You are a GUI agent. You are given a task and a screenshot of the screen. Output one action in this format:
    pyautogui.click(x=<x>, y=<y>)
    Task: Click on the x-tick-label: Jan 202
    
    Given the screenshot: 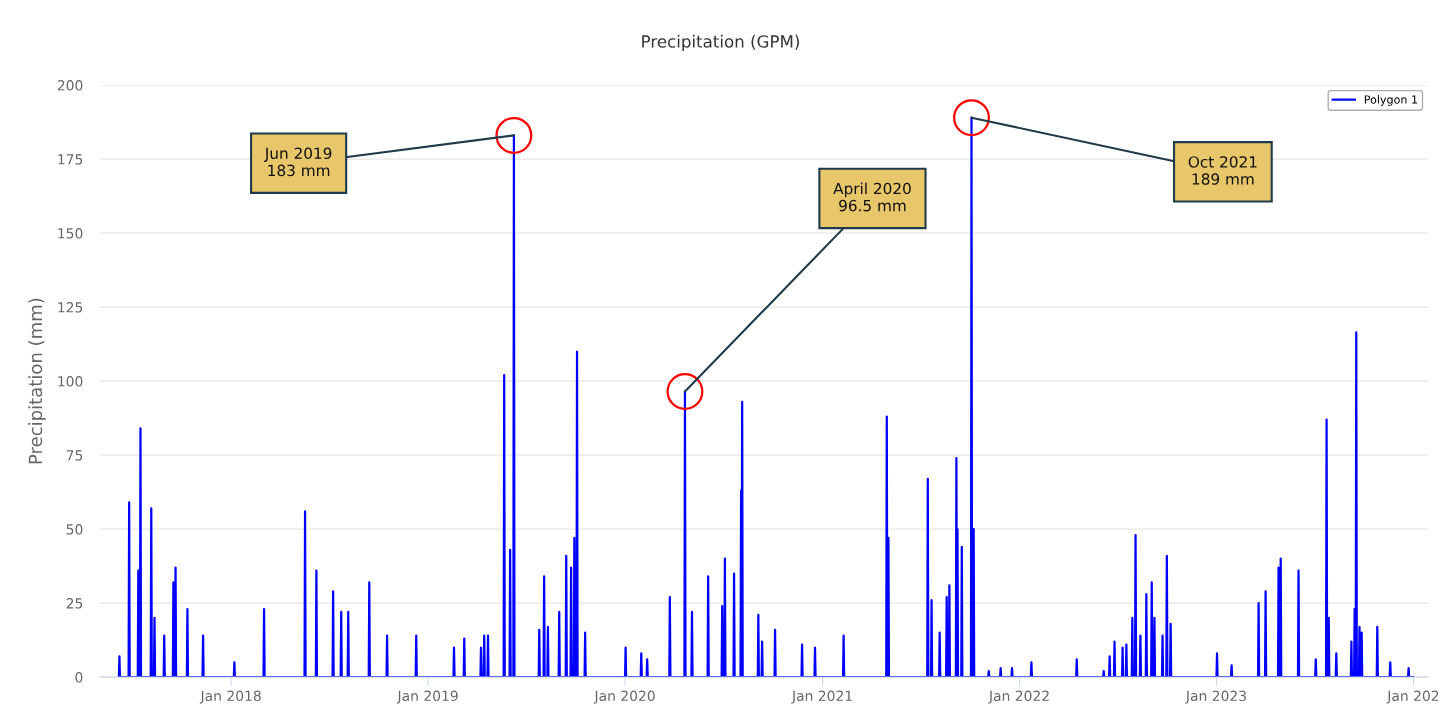 What is the action you would take?
    pyautogui.click(x=1412, y=697)
    